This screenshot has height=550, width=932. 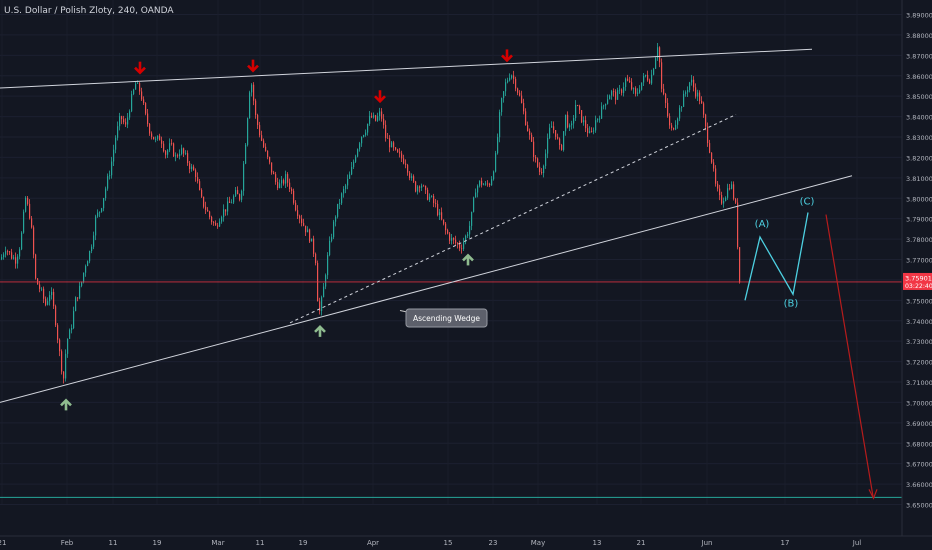 What do you see at coordinates (919, 424) in the screenshot?
I see `y-tick-label: 3.69000` at bounding box center [919, 424].